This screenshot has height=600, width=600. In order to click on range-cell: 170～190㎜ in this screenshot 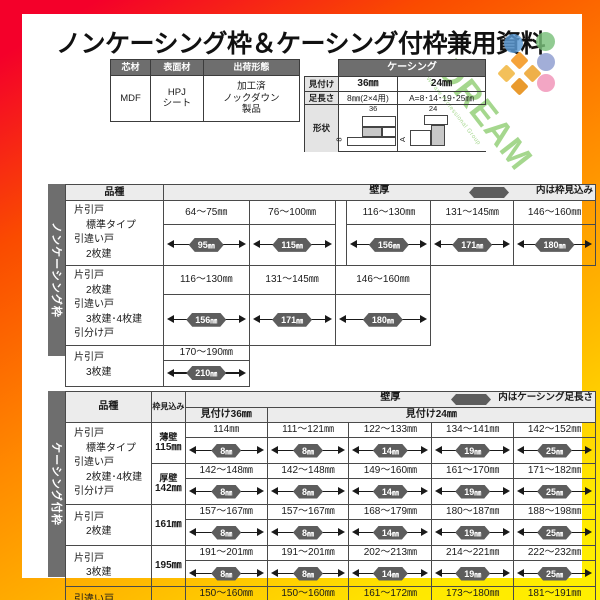, I will do `click(206, 352)`.